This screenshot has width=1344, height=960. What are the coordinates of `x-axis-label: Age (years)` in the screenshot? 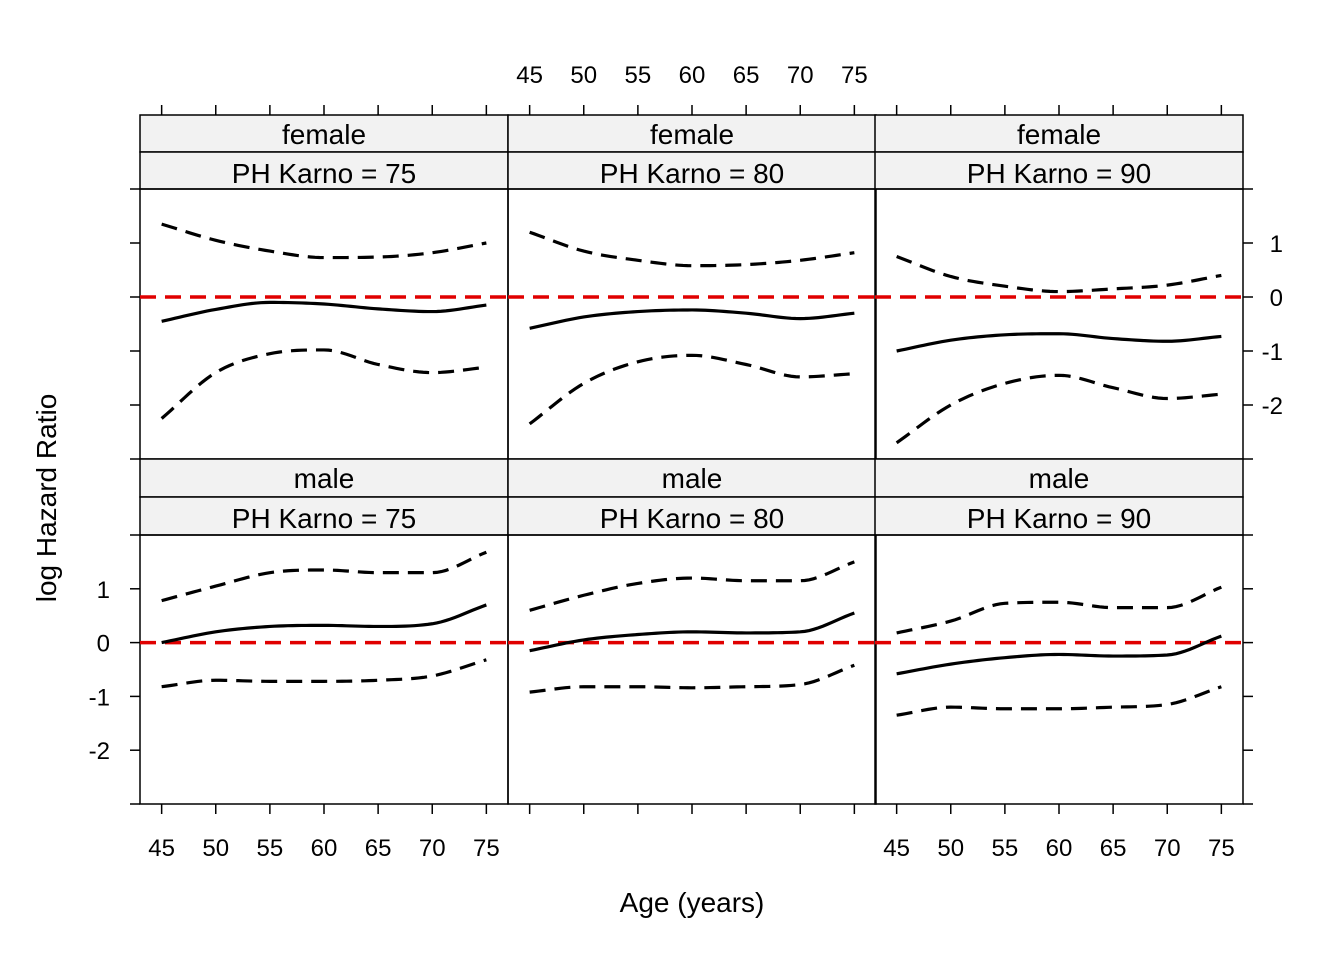 It's located at (692, 902).